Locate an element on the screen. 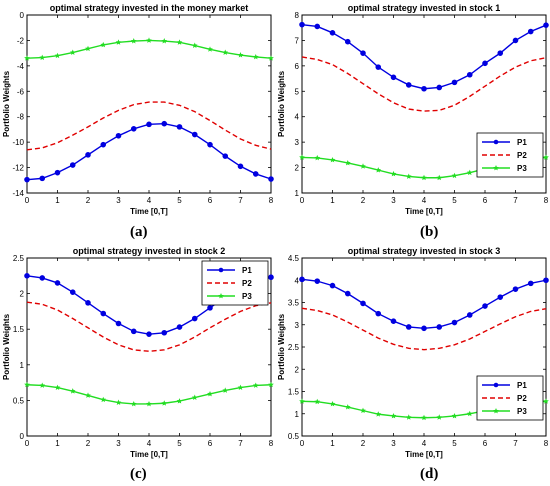 The width and height of the screenshot is (550, 486). legend-label: P2 is located at coordinates (247, 283).